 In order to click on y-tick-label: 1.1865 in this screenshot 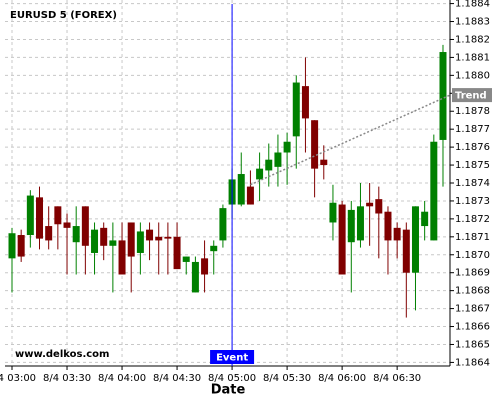, I will do `click(472, 344)`.